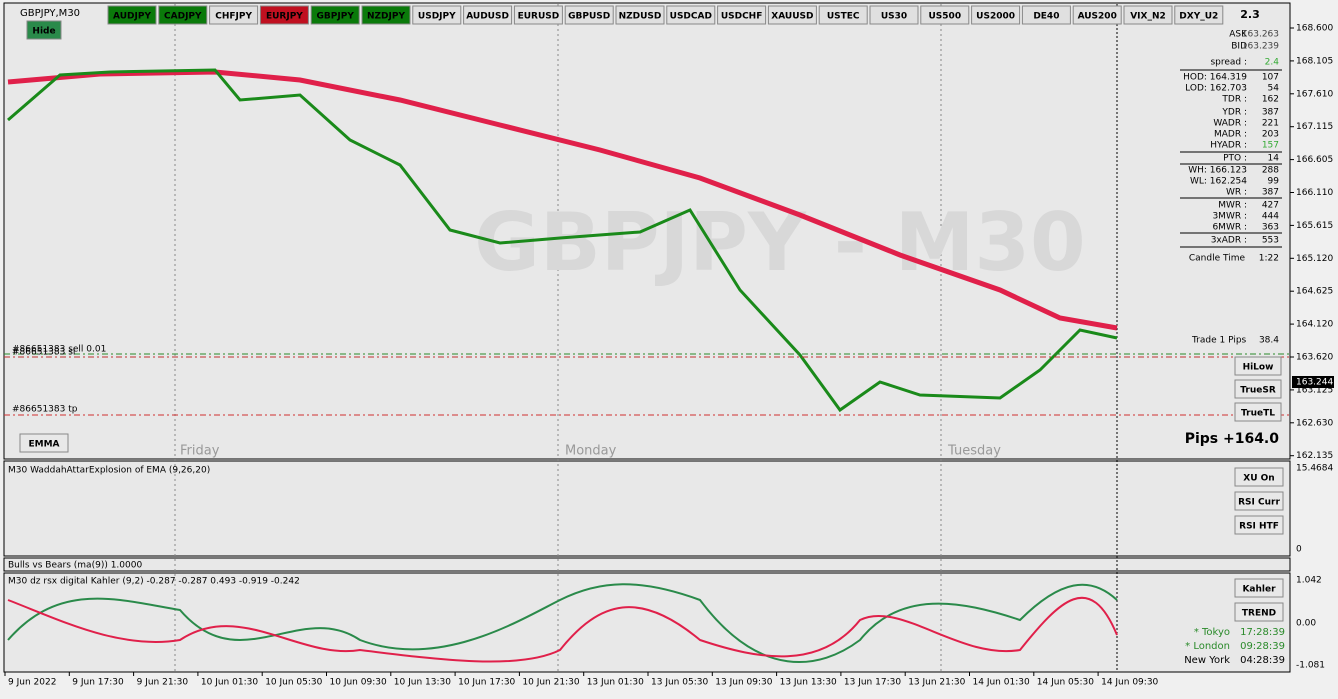 This screenshot has width=1338, height=699. I want to click on symbol-button-label: GBPUSD, so click(589, 17).